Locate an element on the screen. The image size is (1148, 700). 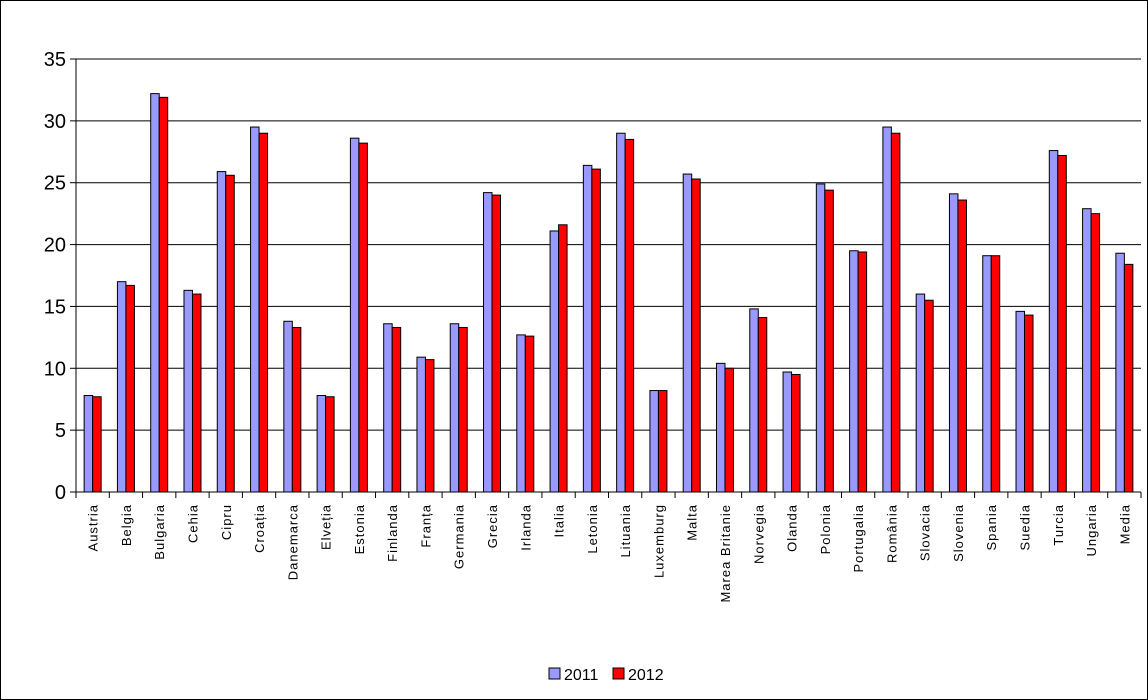
bar-2011-Polonia is located at coordinates (820, 338).